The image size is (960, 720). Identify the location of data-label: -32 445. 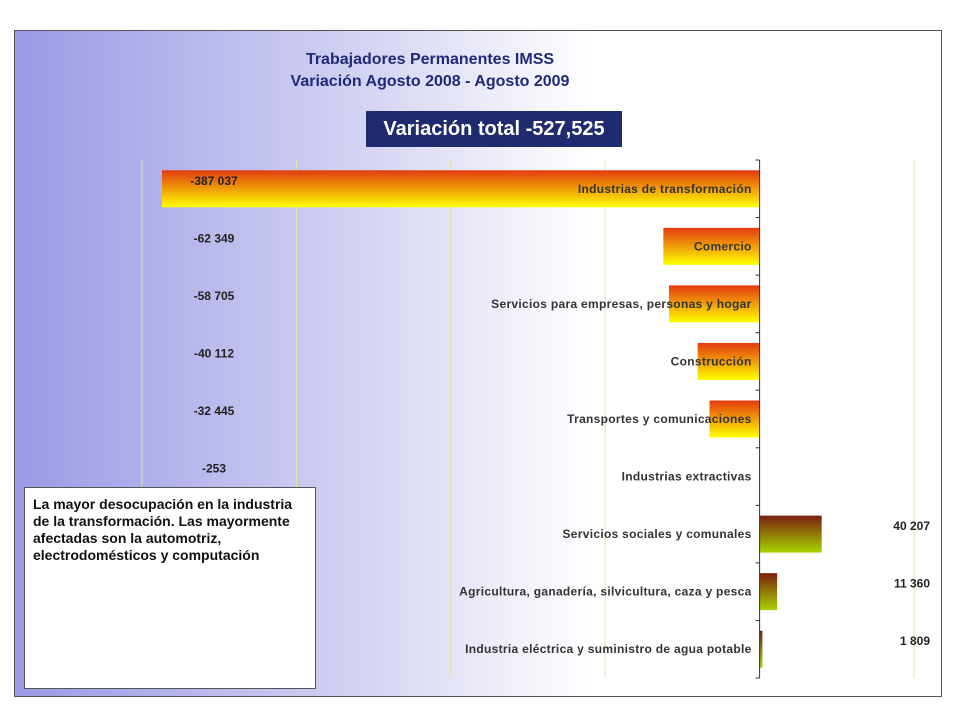
(214, 411).